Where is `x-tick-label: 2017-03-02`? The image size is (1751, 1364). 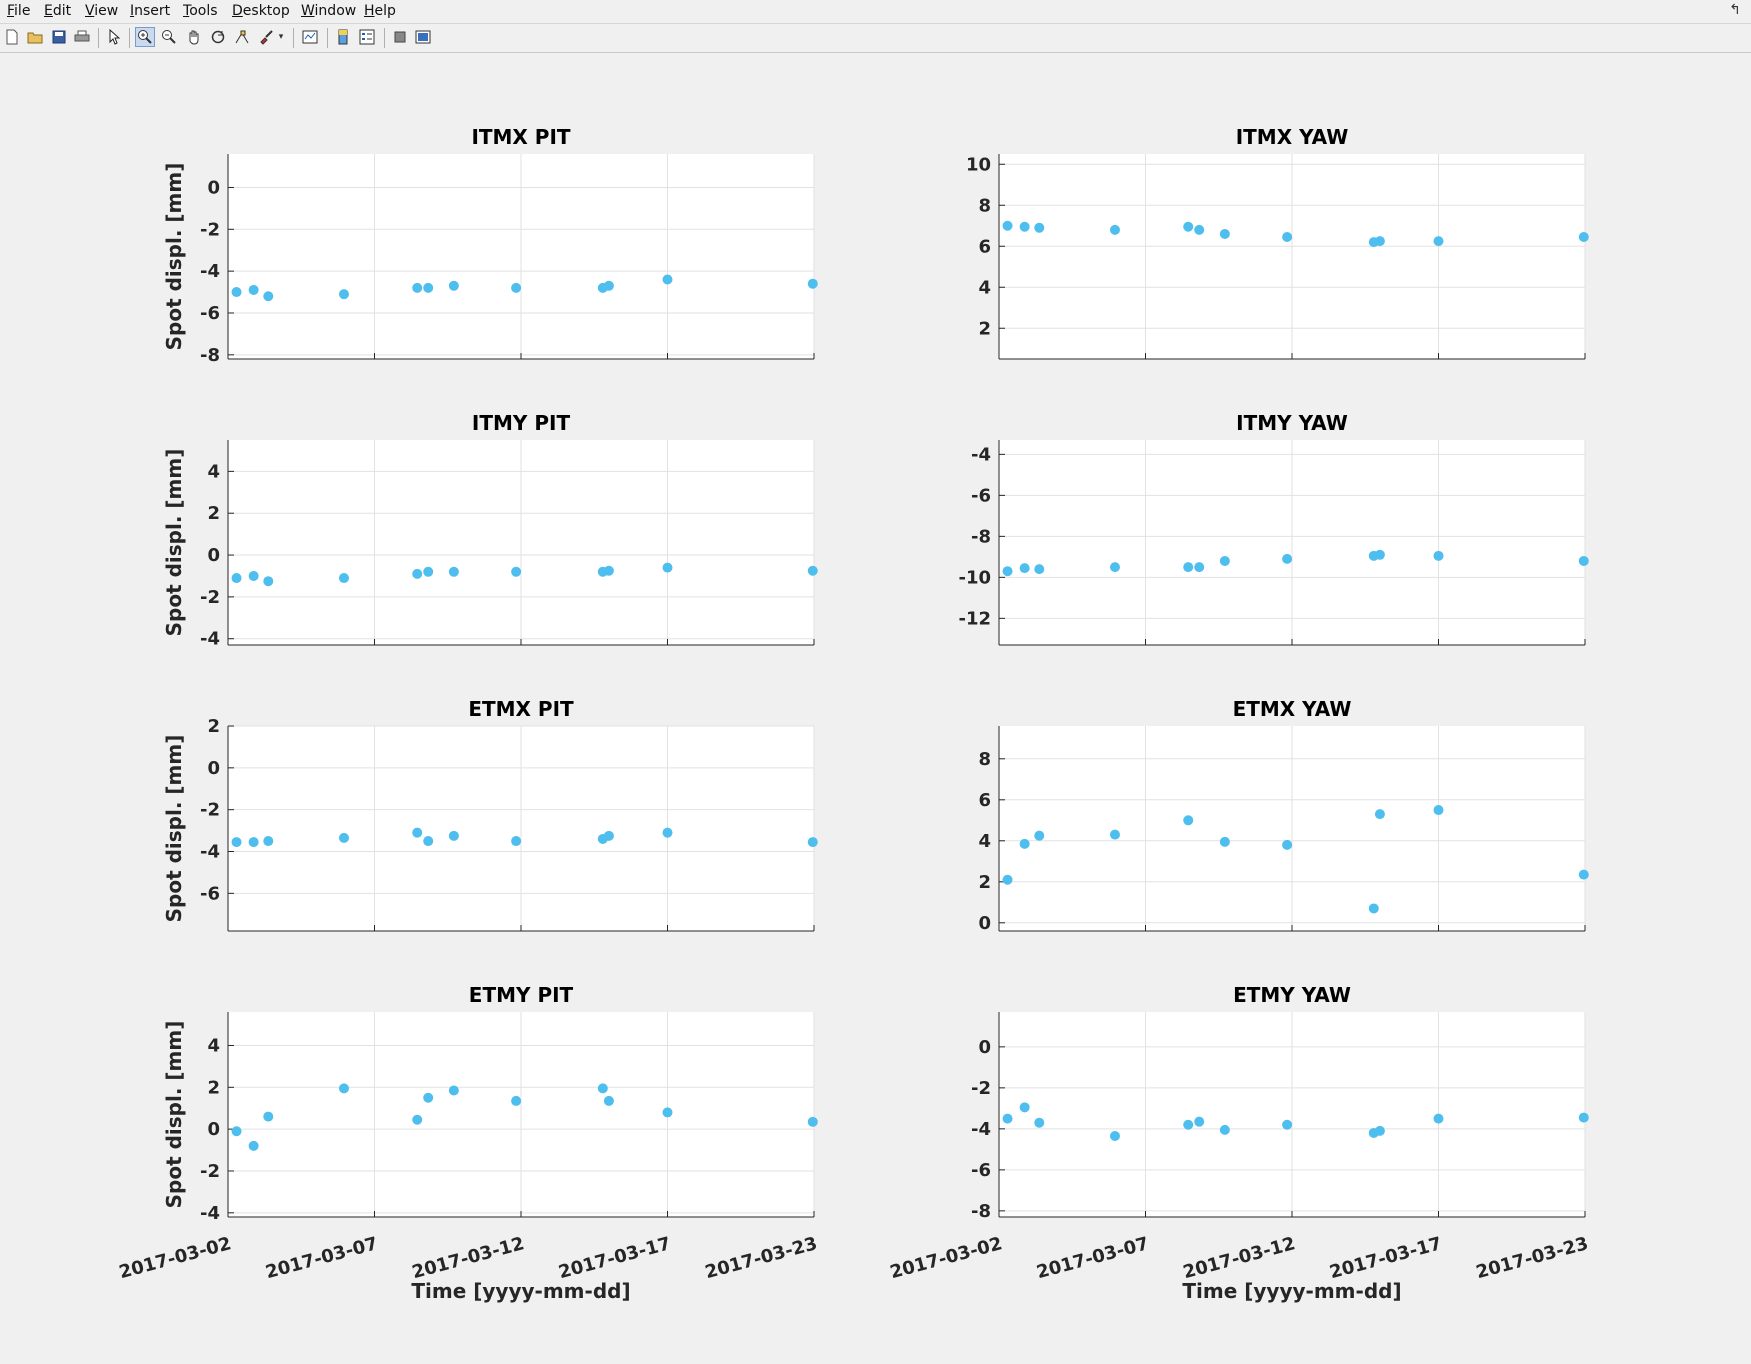 x-tick-label: 2017-03-02 is located at coordinates (175, 1258).